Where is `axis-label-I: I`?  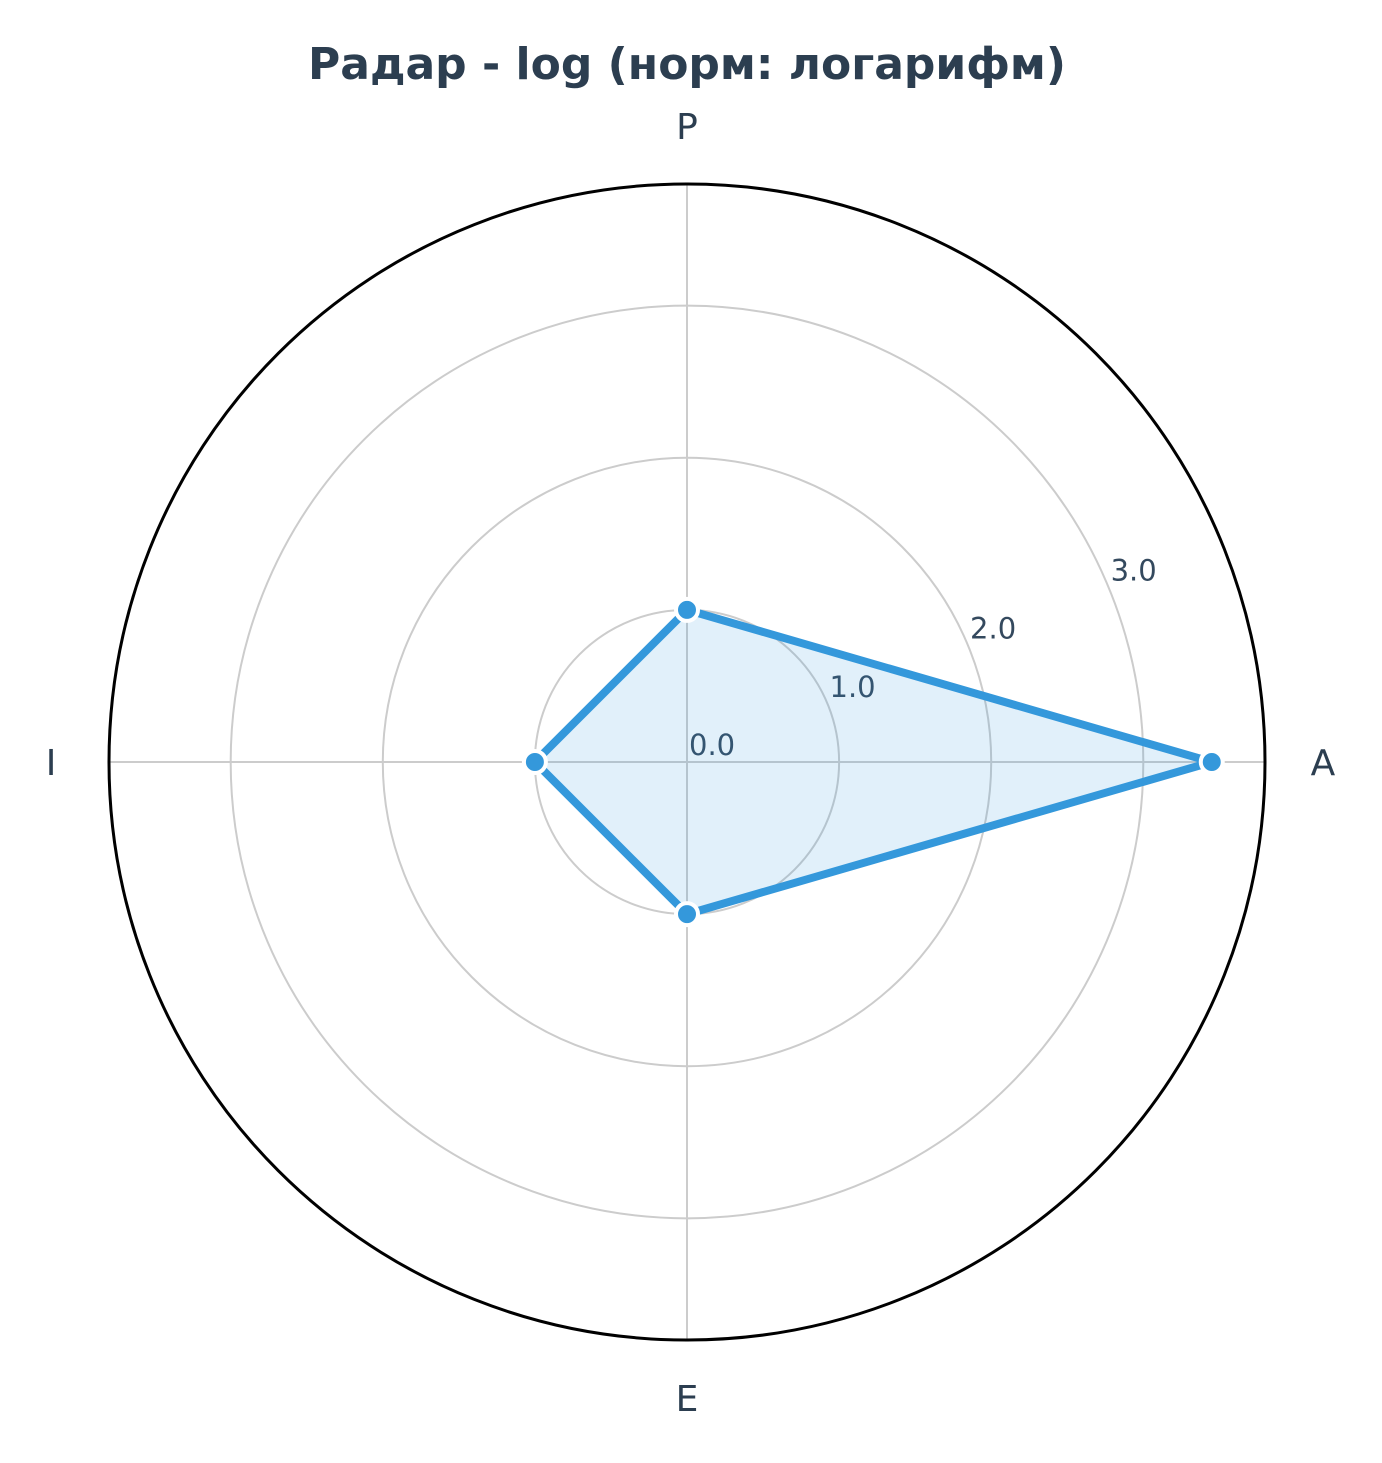 axis-label-I: I is located at coordinates (51, 763).